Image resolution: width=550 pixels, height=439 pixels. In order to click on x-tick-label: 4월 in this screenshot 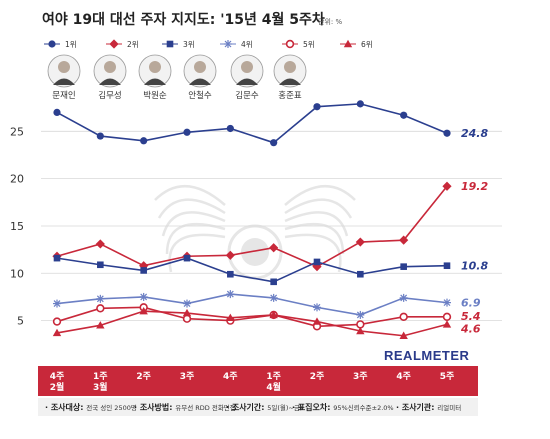, I will do `click(273, 387)`.